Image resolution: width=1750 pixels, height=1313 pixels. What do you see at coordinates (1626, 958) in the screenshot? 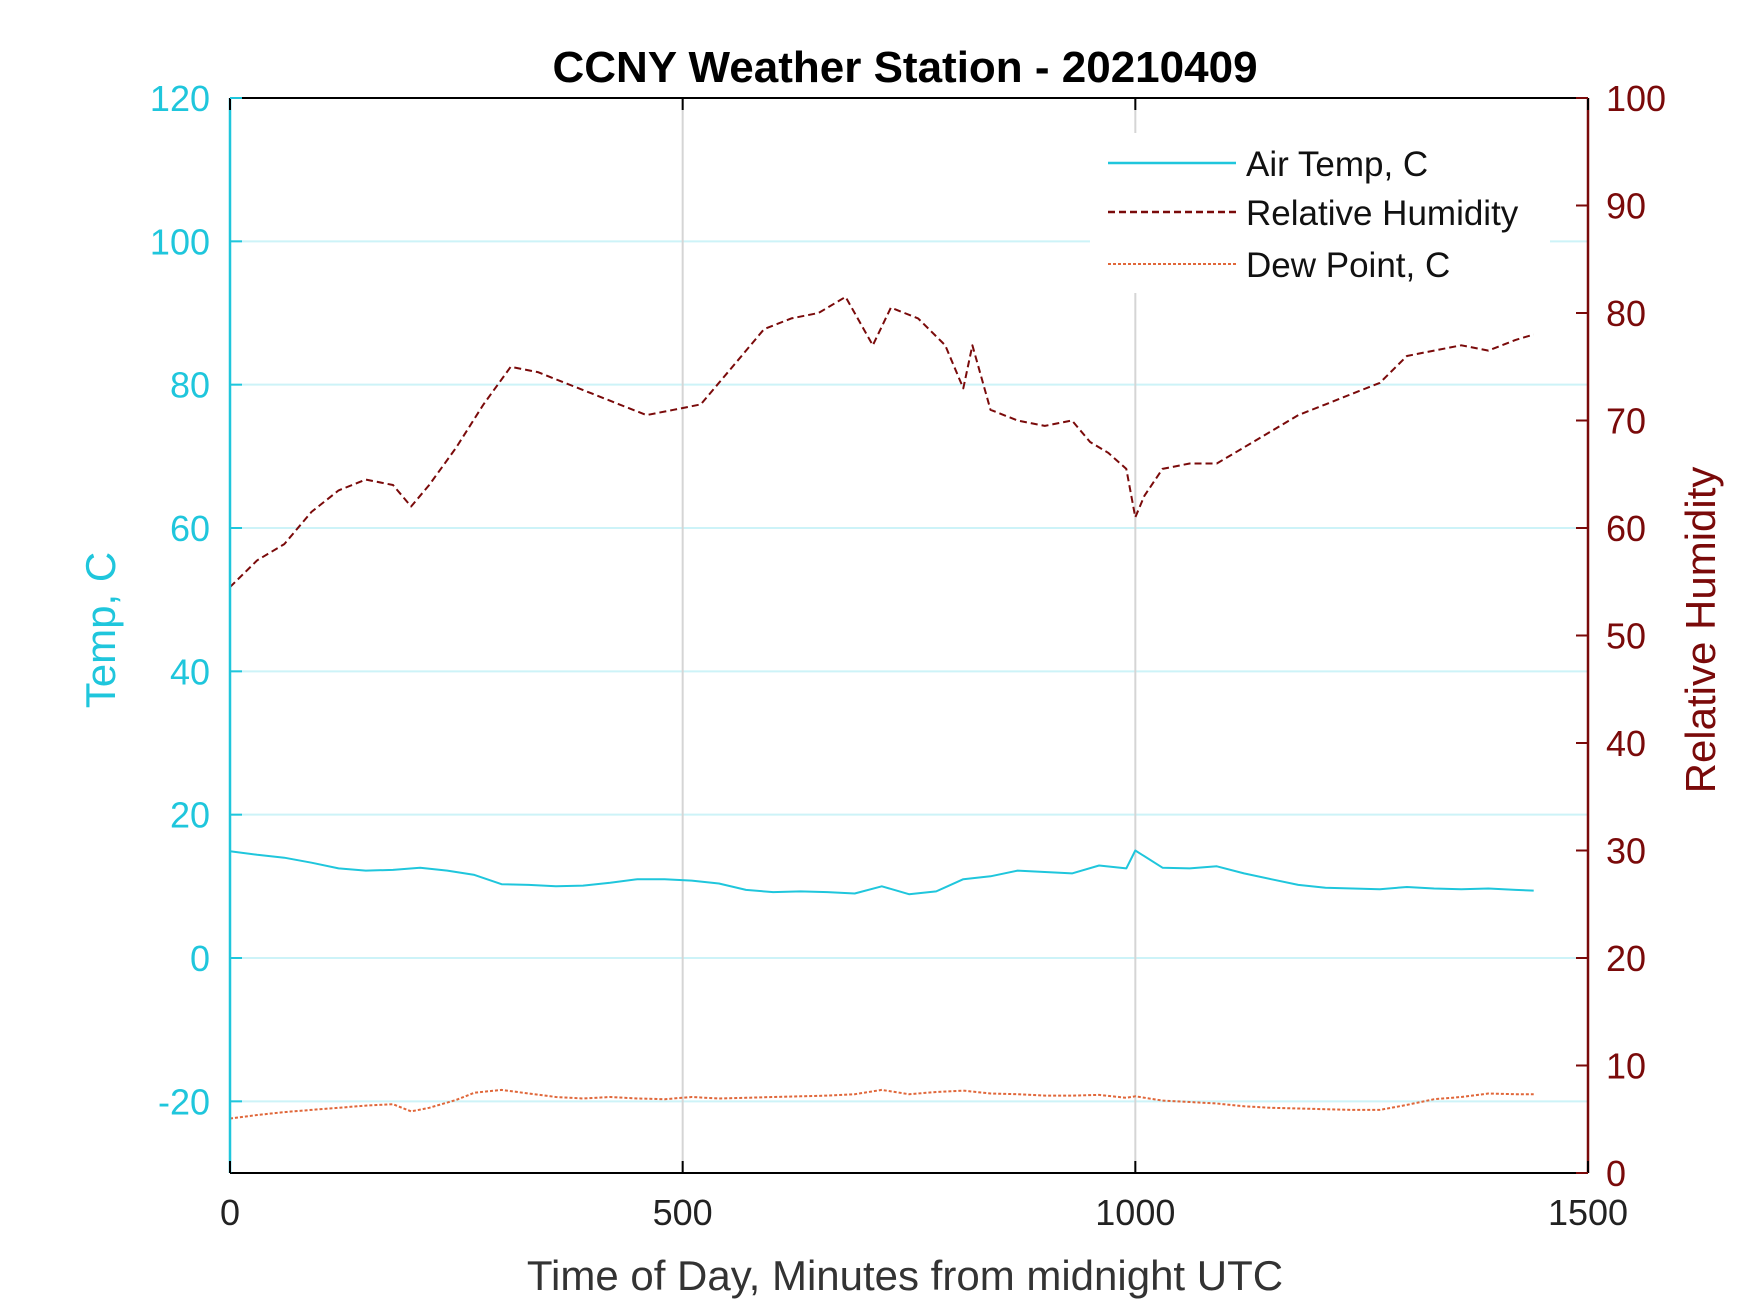
I see `right-tick-label: 20` at bounding box center [1626, 958].